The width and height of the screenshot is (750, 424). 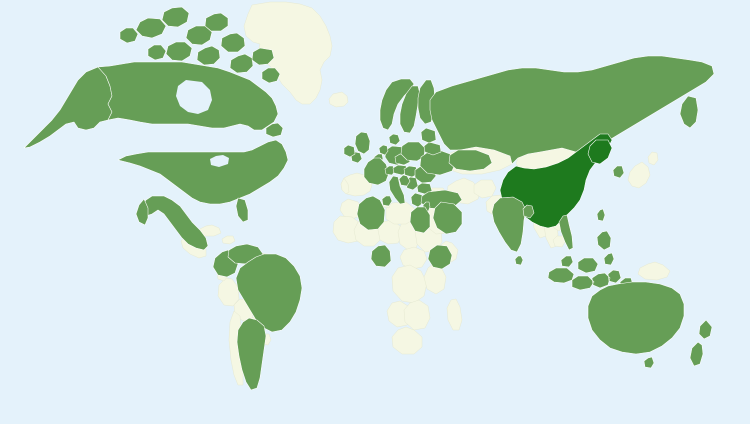 What do you see at coordinates (649, 362) in the screenshot?
I see `australia-tasmania` at bounding box center [649, 362].